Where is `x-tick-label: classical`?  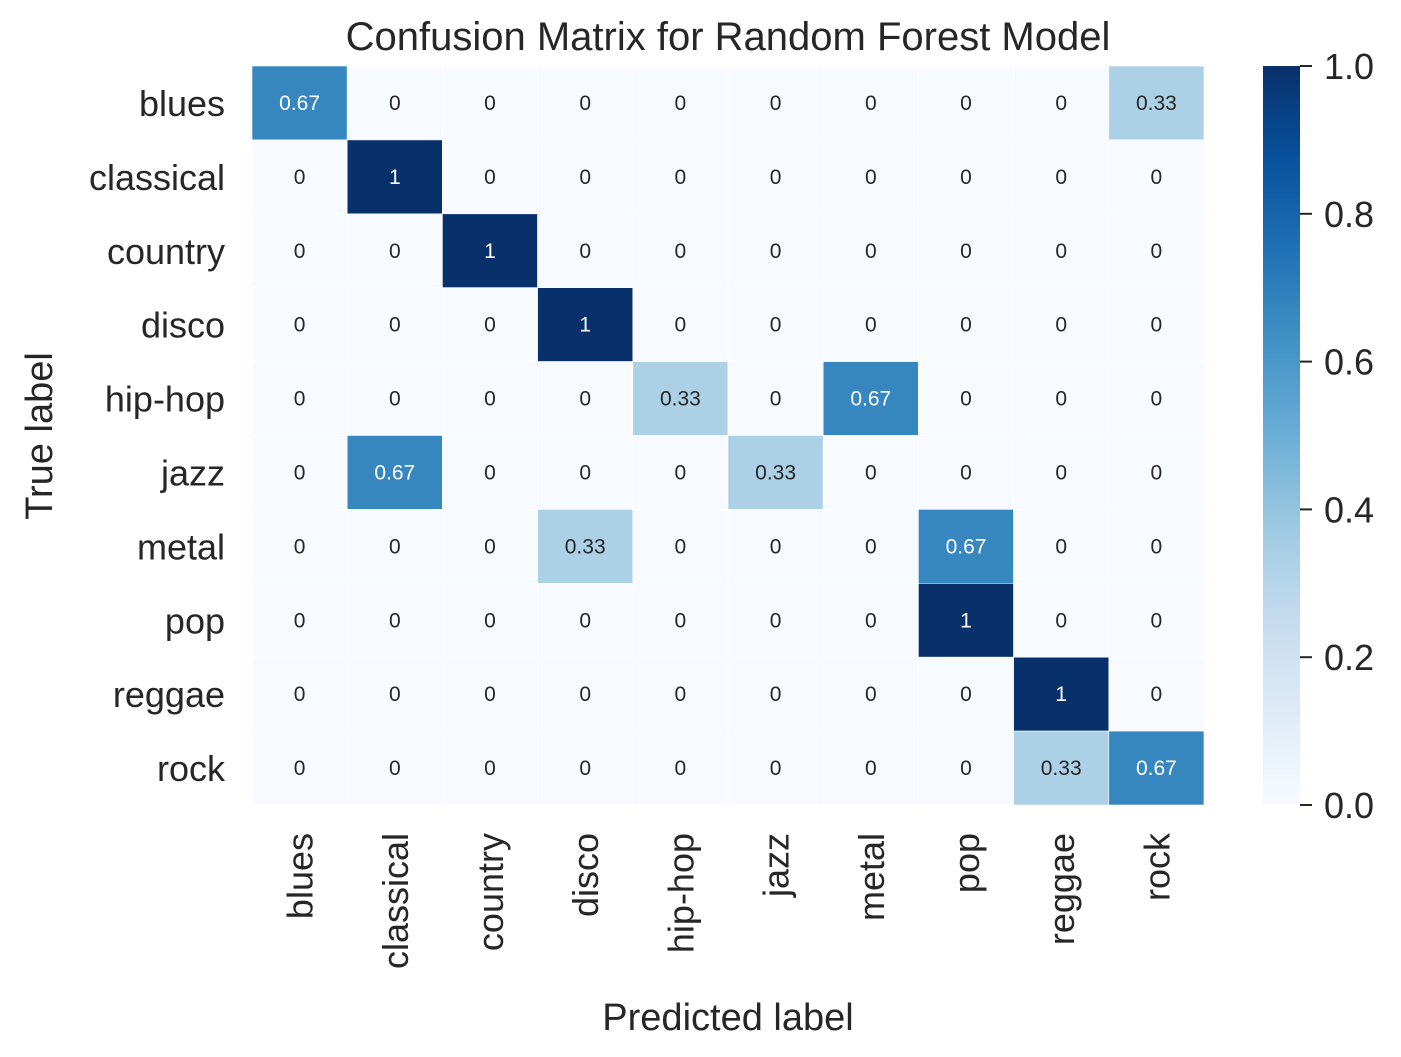 x-tick-label: classical is located at coordinates (395, 901).